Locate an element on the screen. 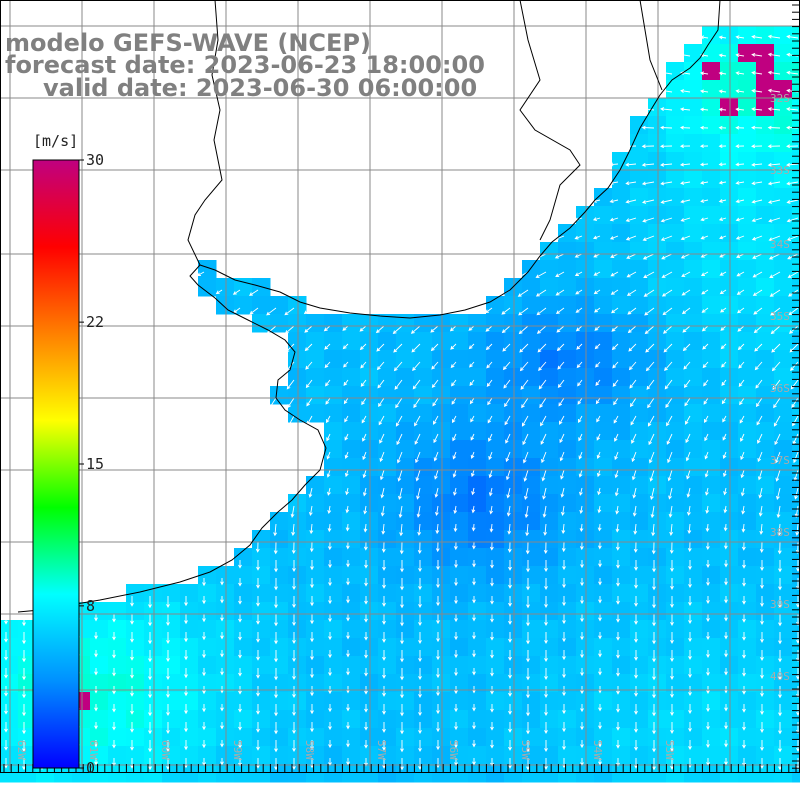 The image size is (800, 800). latitude-label: 35S is located at coordinates (780, 316).